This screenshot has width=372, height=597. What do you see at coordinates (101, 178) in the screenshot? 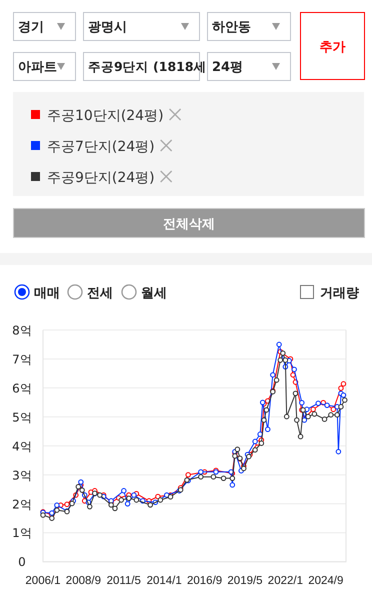
I see `legend-label: 주공9단지(24평)` at bounding box center [101, 178].